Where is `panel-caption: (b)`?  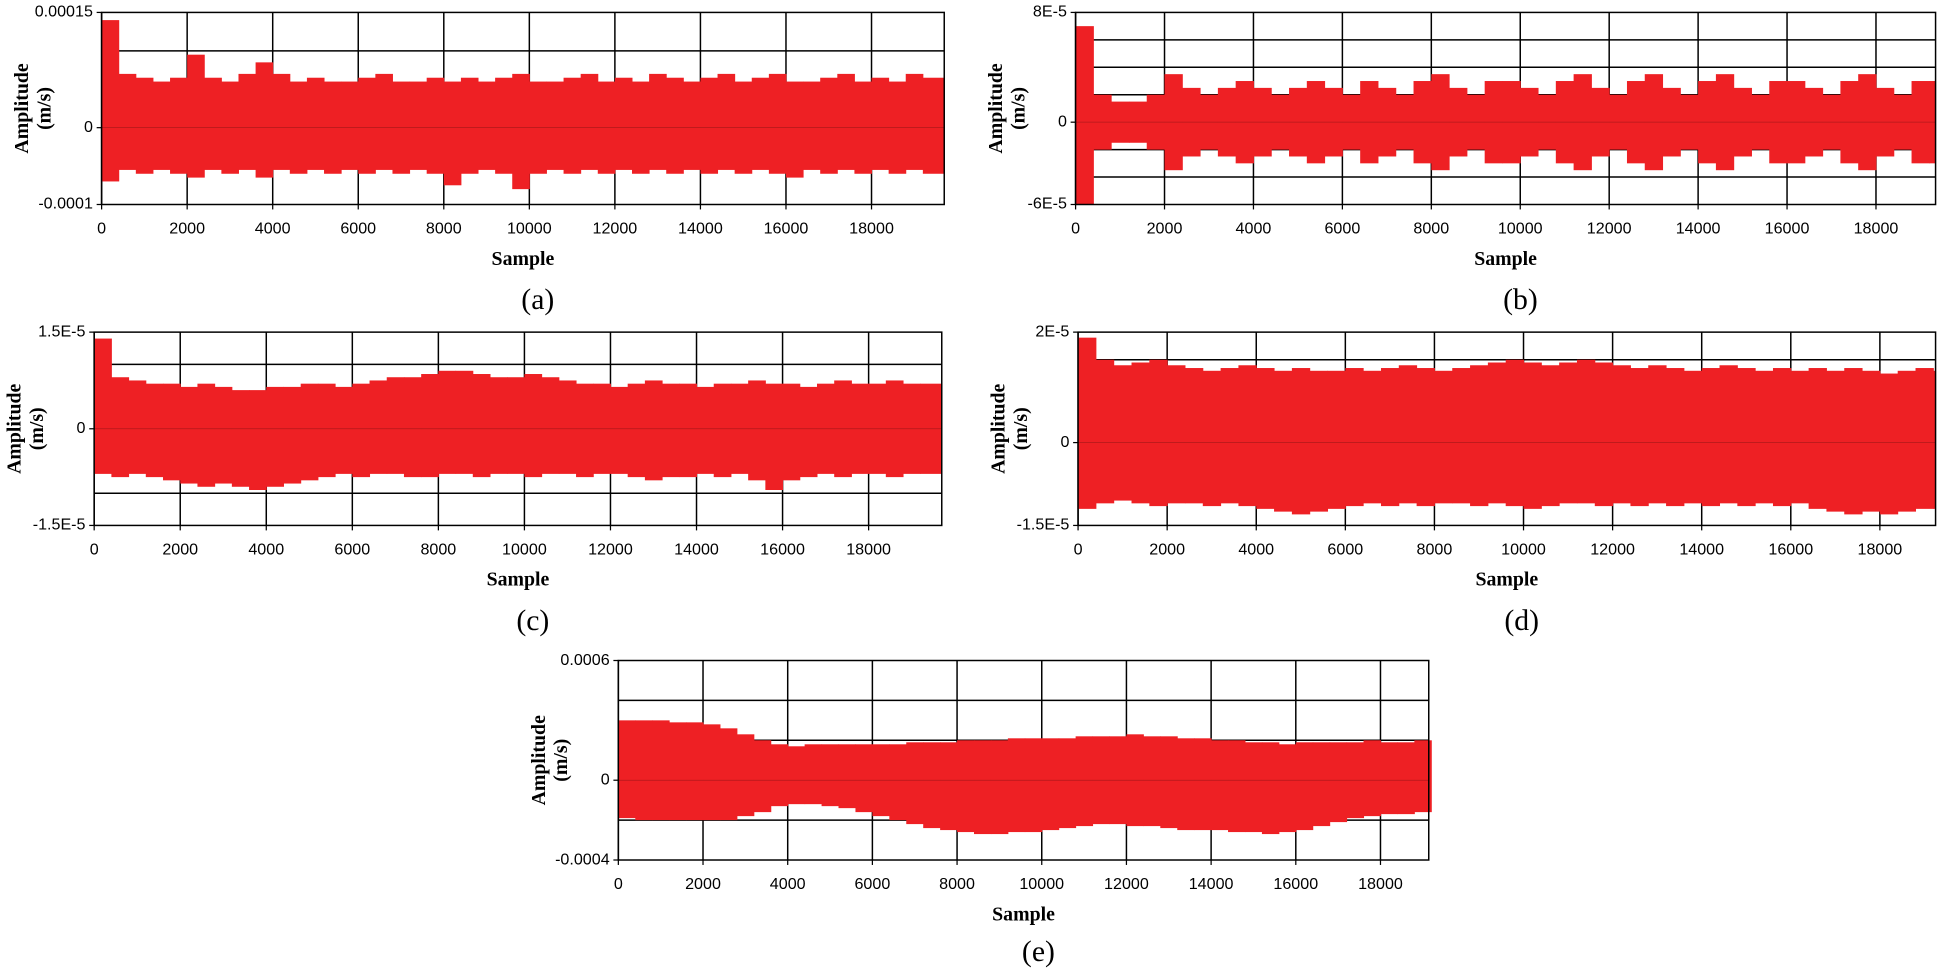
panel-caption: (b) is located at coordinates (1520, 300).